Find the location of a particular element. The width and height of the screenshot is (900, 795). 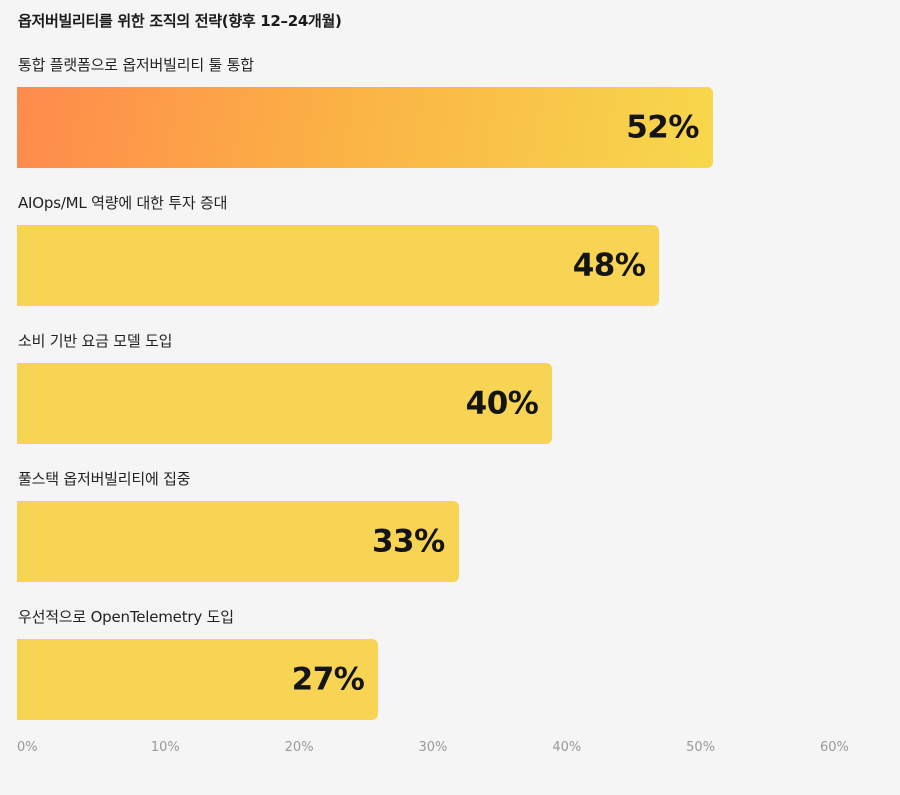

bar: 40% is located at coordinates (285, 403).